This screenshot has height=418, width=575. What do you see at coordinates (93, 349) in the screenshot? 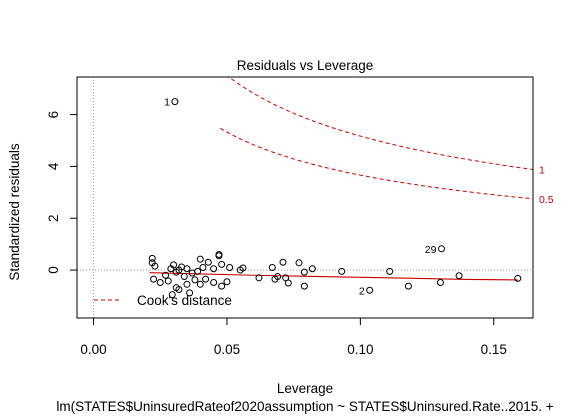
I see `x-tick-label: 0.00` at bounding box center [93, 349].